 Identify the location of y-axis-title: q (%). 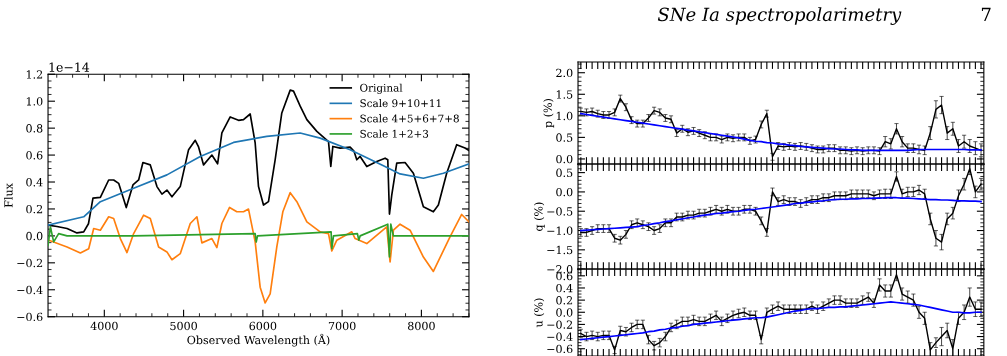
(539, 217).